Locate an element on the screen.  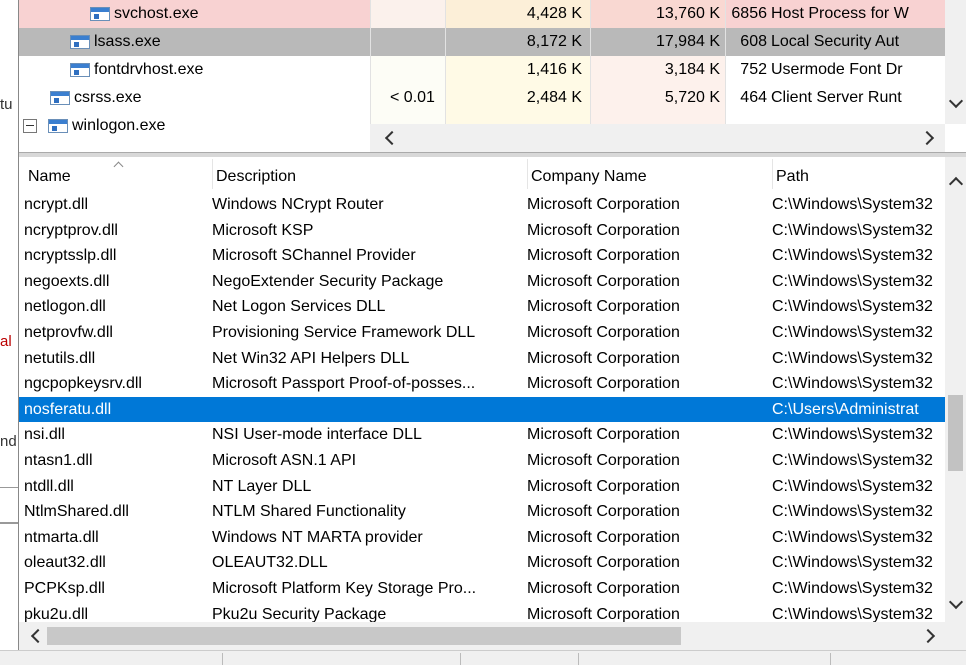
fragment: tu is located at coordinates (6, 104).